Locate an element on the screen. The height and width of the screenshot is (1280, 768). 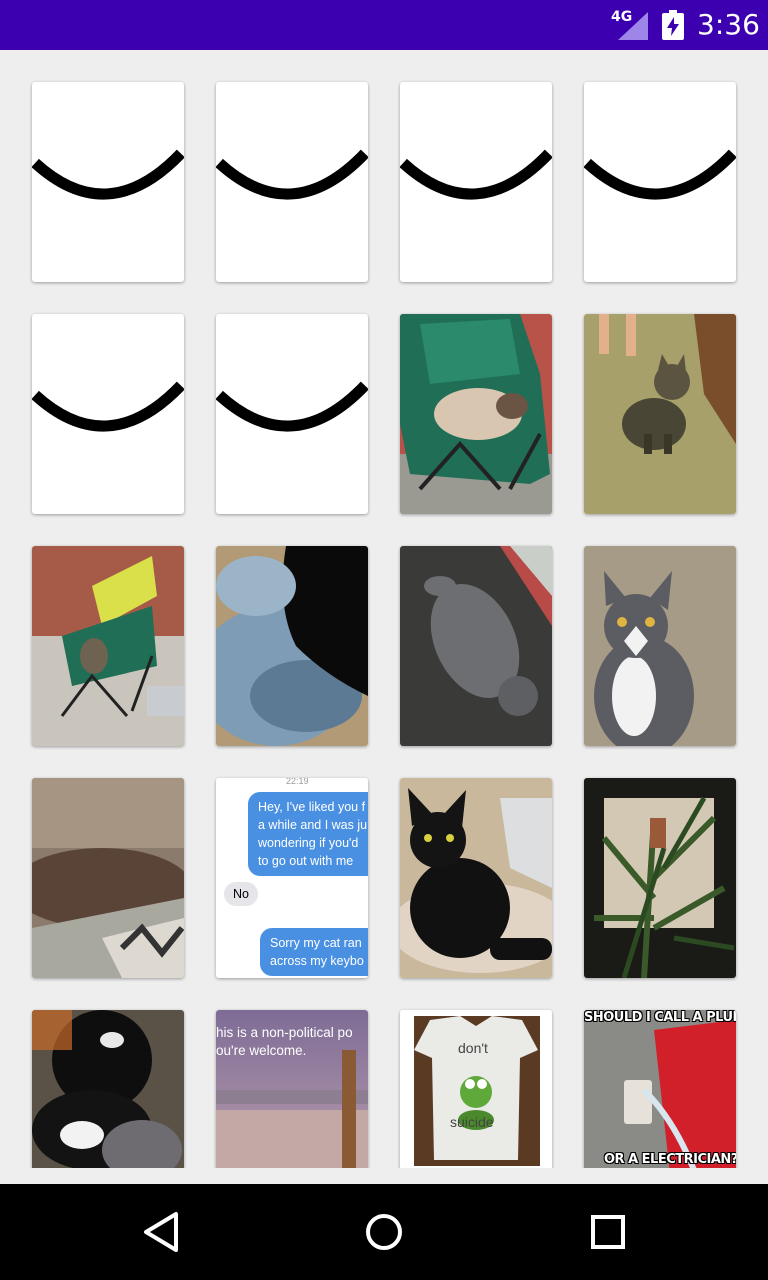
tabby-under-chairs-photo is located at coordinates (108, 646).